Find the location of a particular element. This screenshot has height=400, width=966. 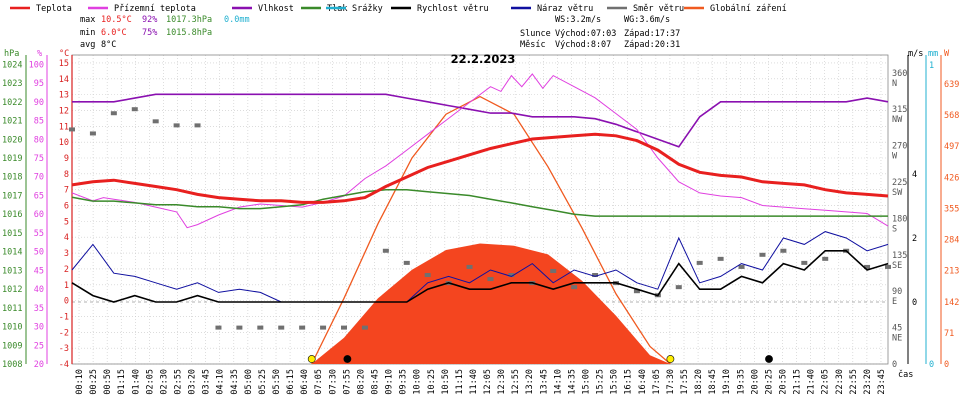

ms-tick-label: 0 is located at coordinates (914, 303).